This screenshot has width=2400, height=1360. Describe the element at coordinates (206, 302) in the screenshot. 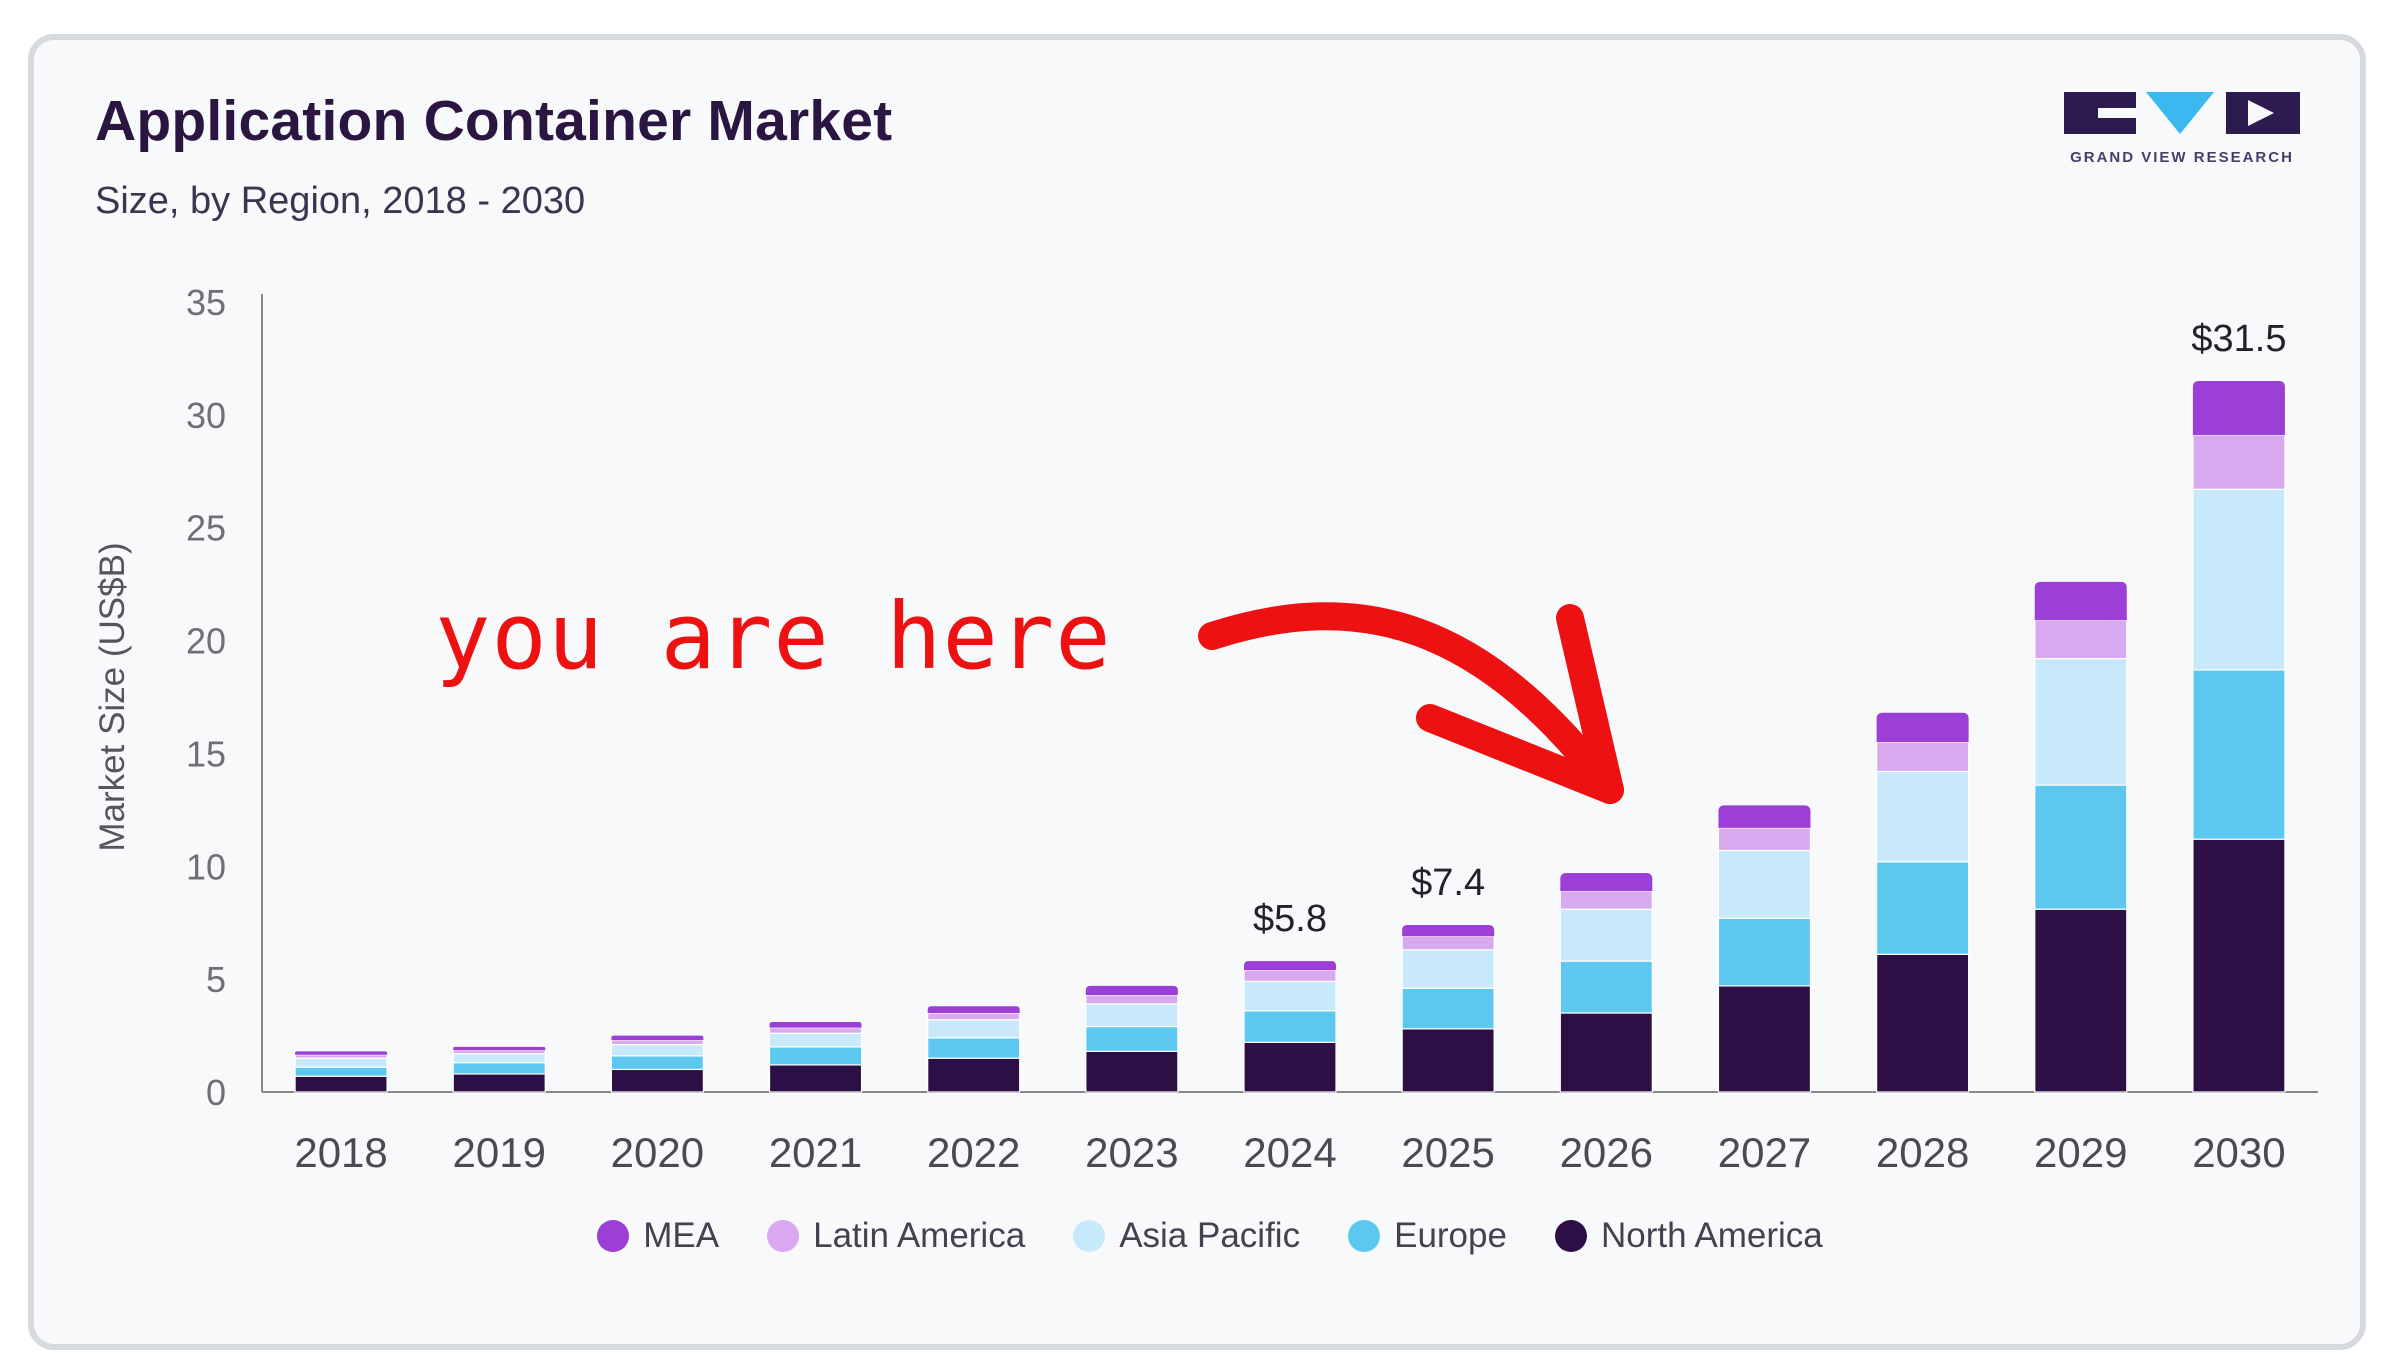

I see `y-tick-label: 35` at that location.